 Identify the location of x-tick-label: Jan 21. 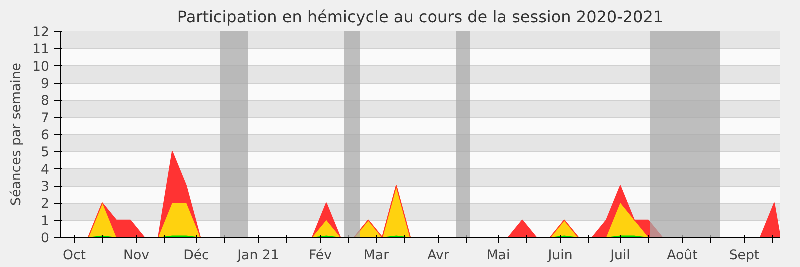
(258, 256).